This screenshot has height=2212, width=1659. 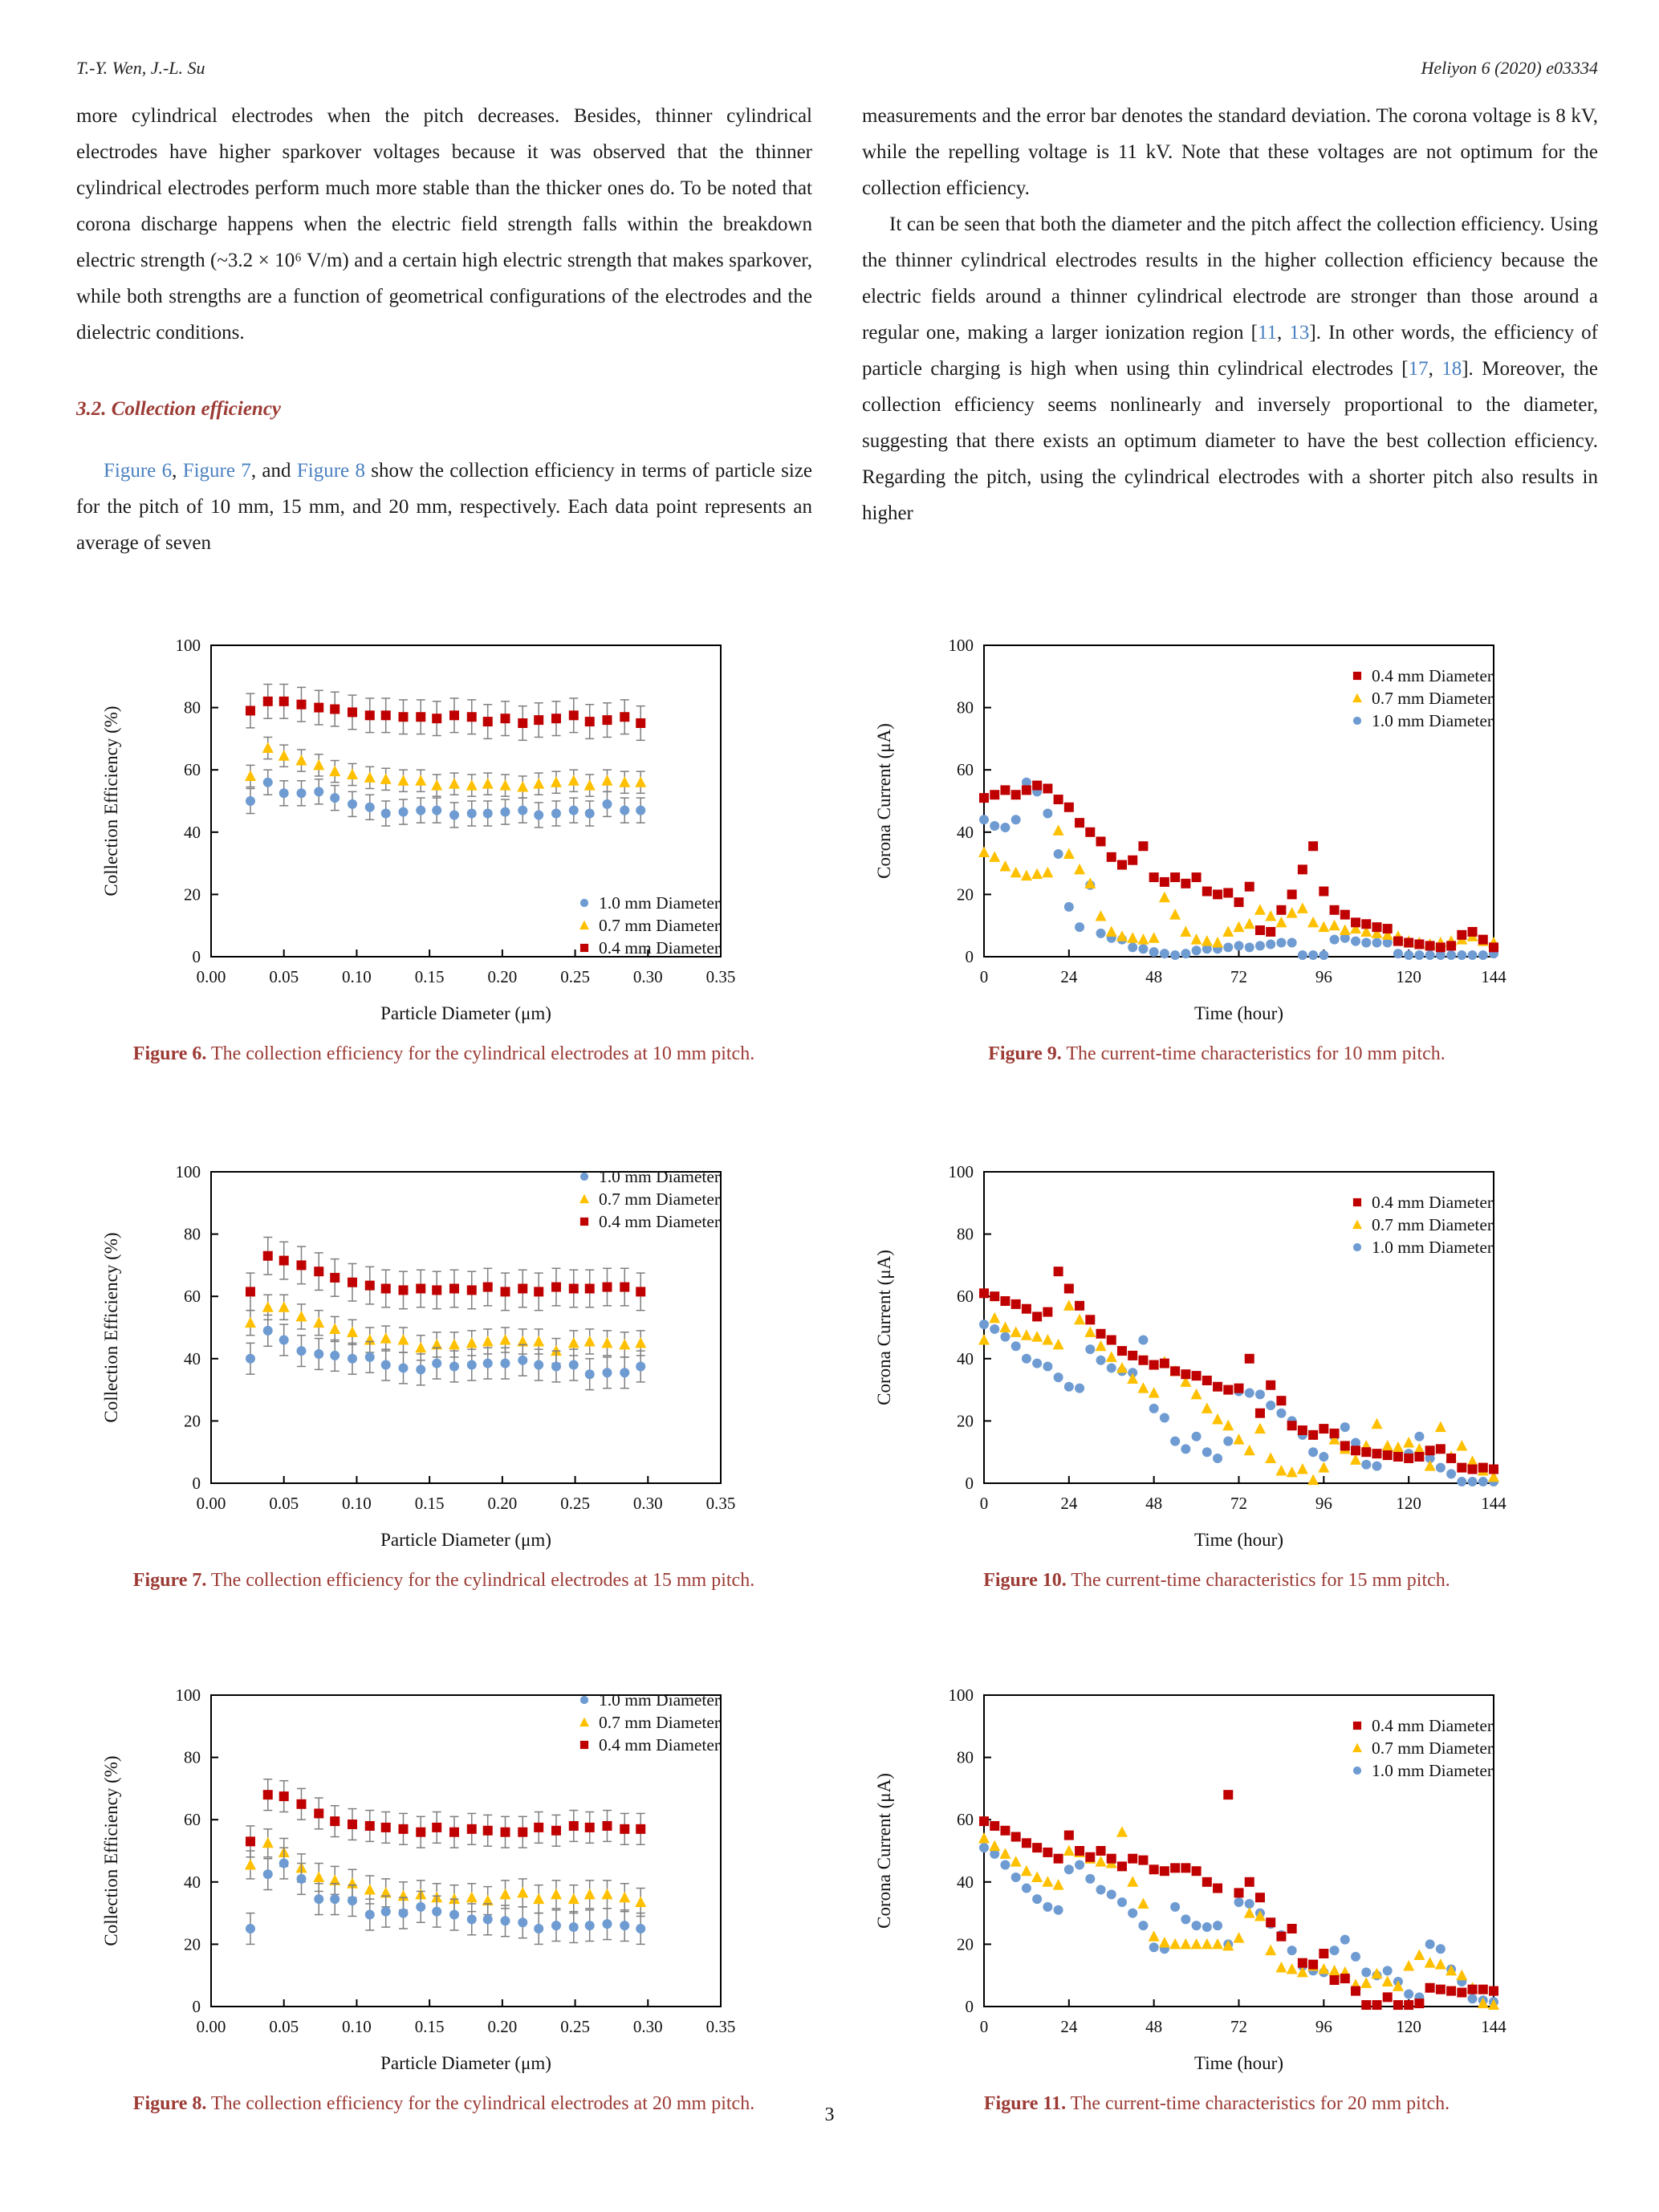 I want to click on y-axis-label: Corona Current (μA), so click(x=884, y=1851).